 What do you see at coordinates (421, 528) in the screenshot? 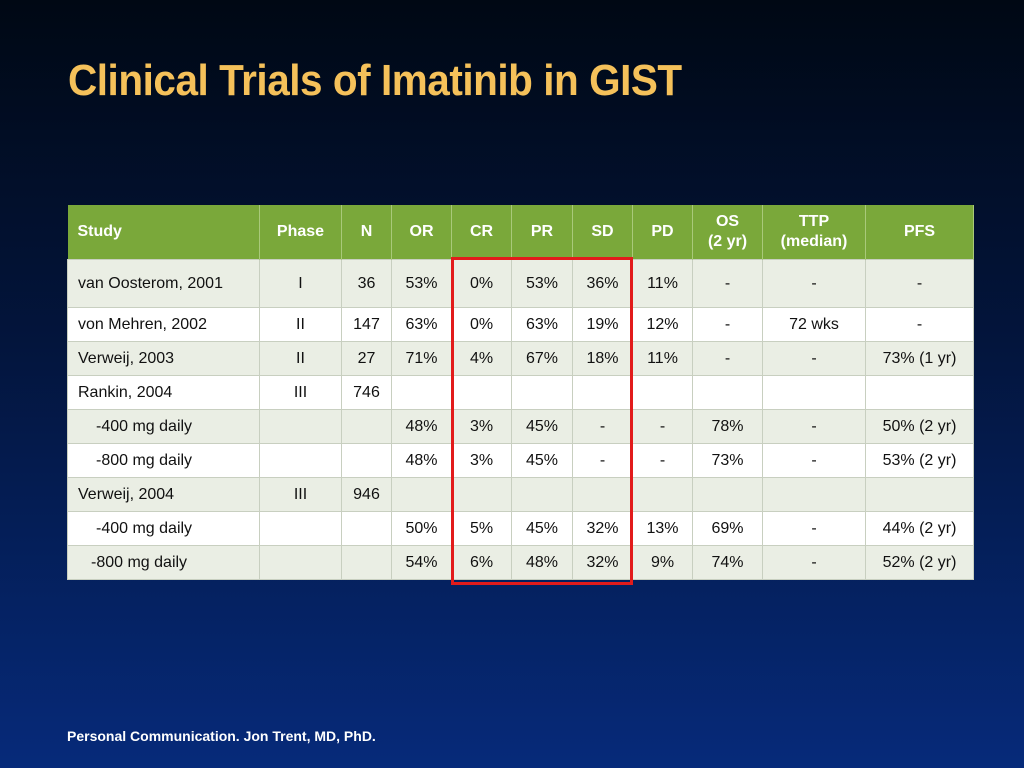
I see `cell-or: 50%` at bounding box center [421, 528].